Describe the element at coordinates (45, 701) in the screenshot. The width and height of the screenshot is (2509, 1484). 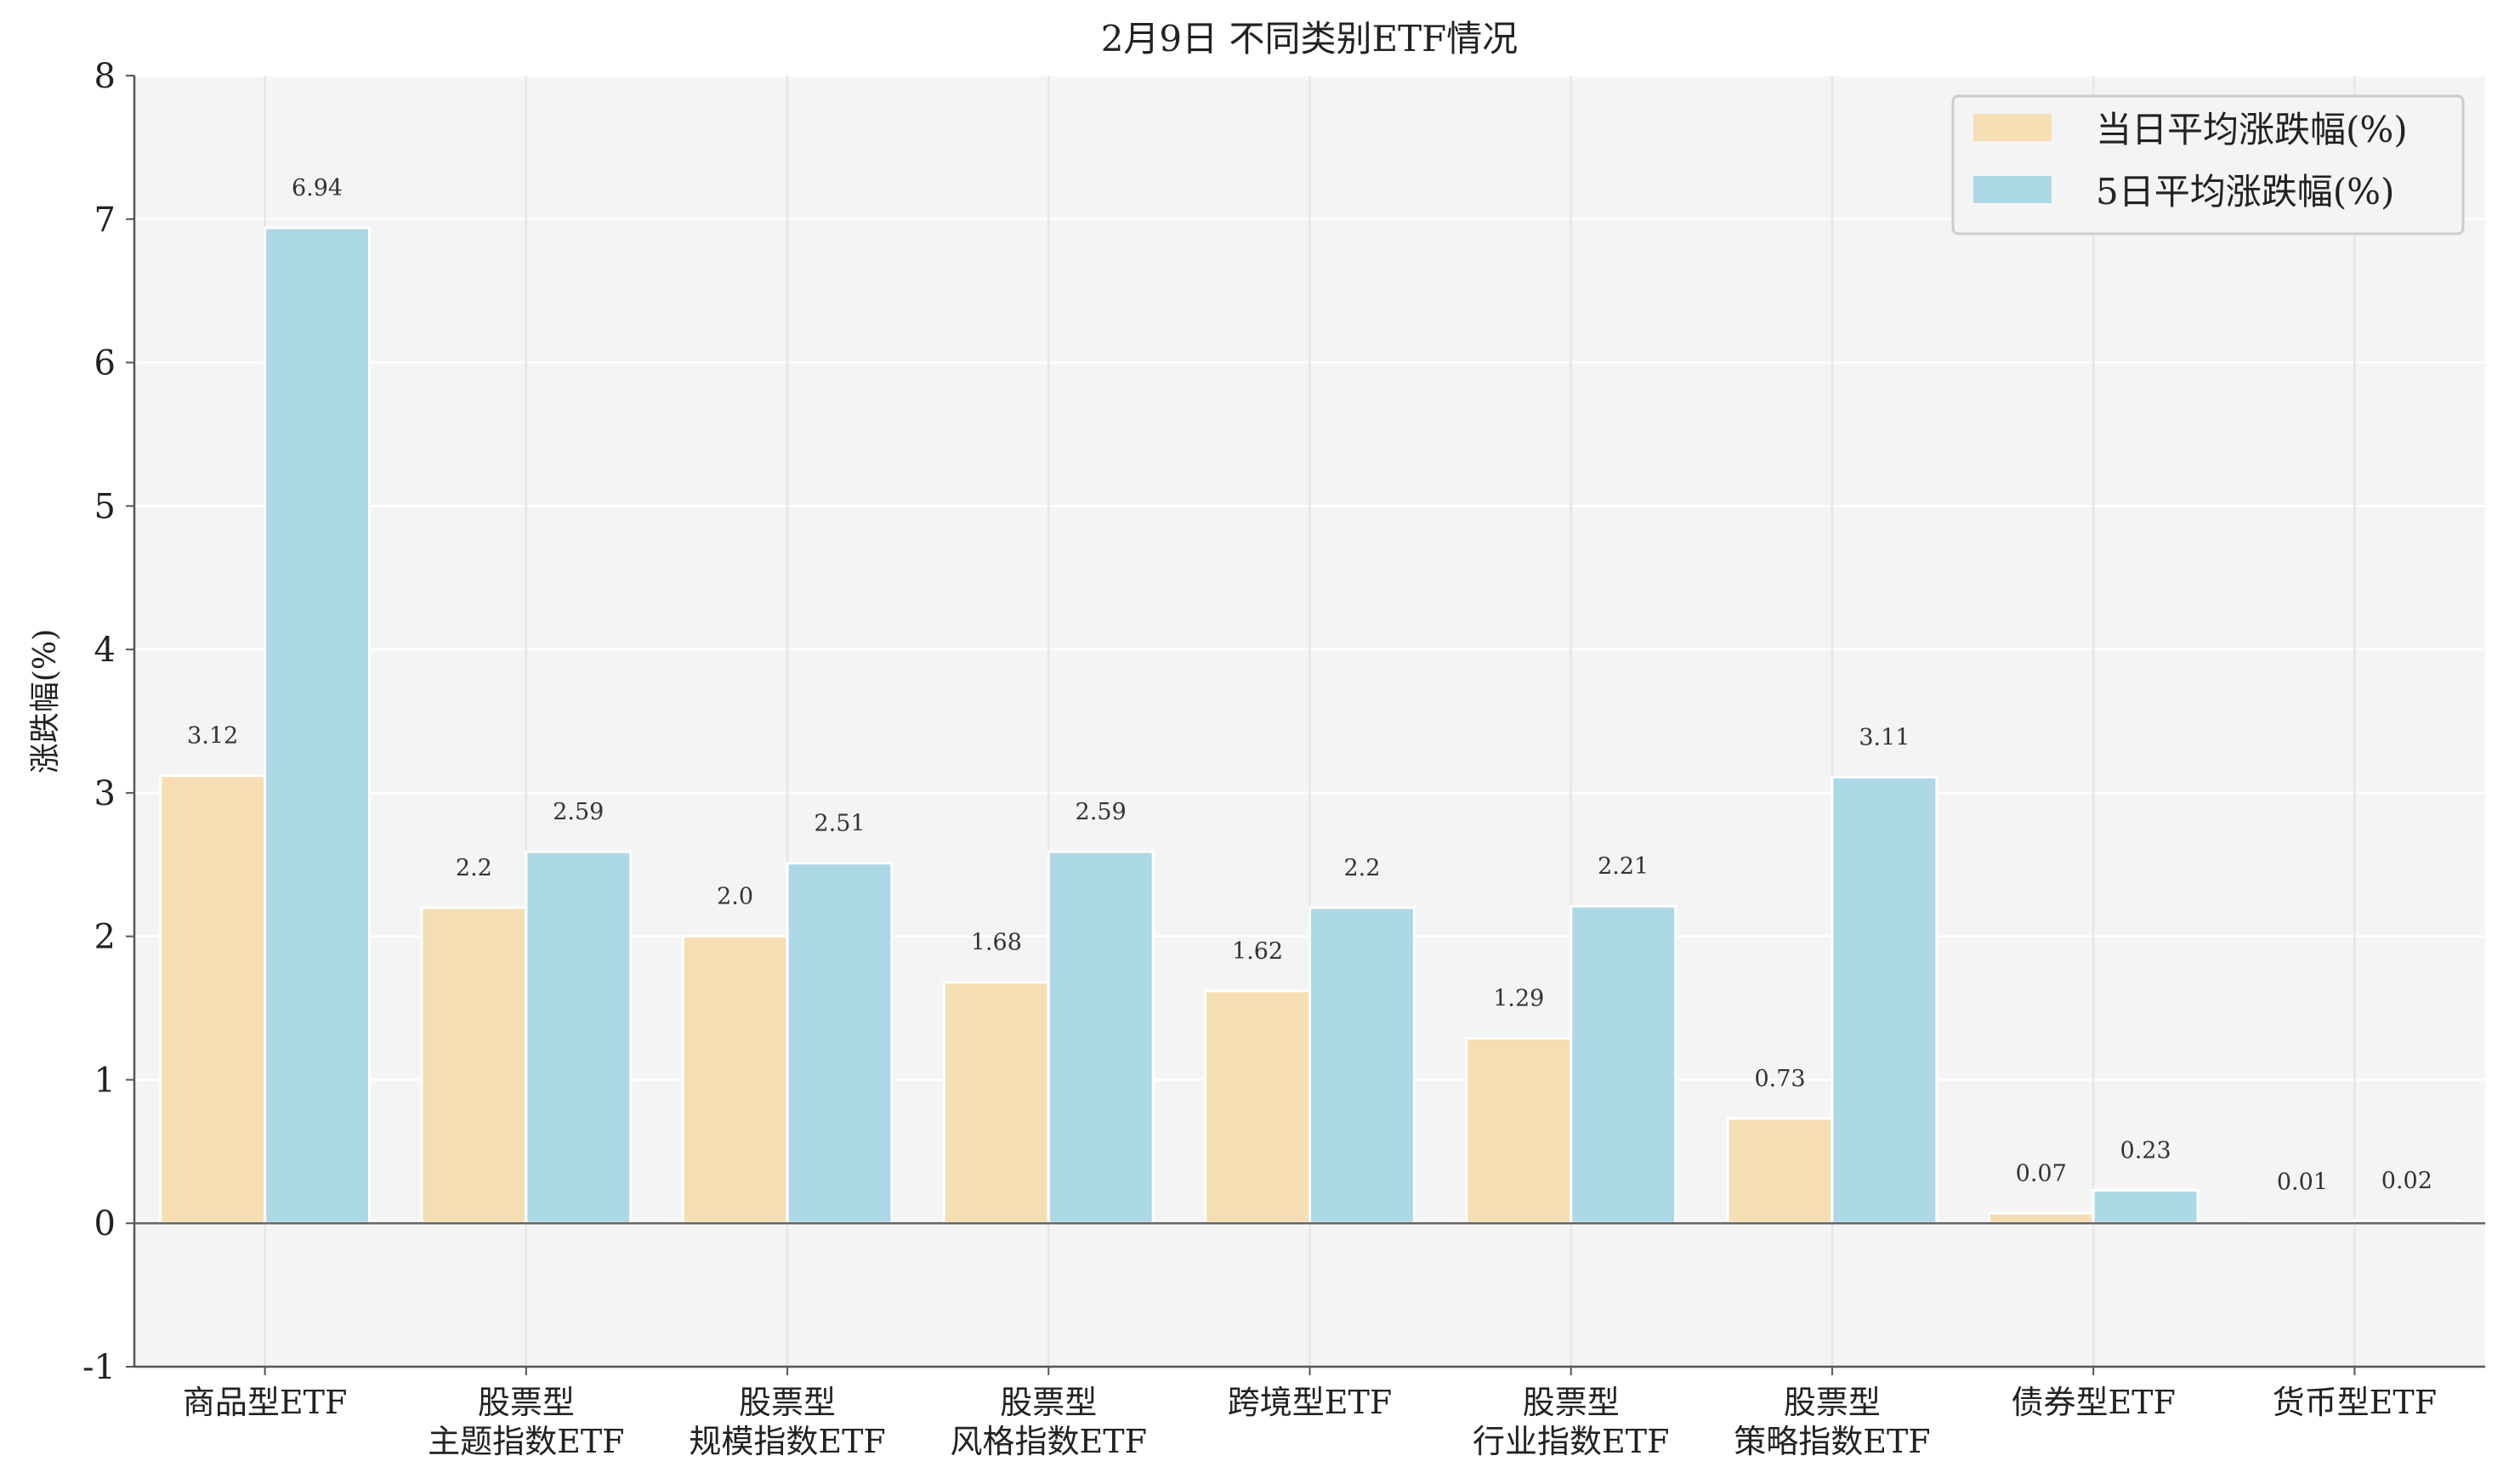
I see `y-axis-label: 涨跌幅(%)` at that location.